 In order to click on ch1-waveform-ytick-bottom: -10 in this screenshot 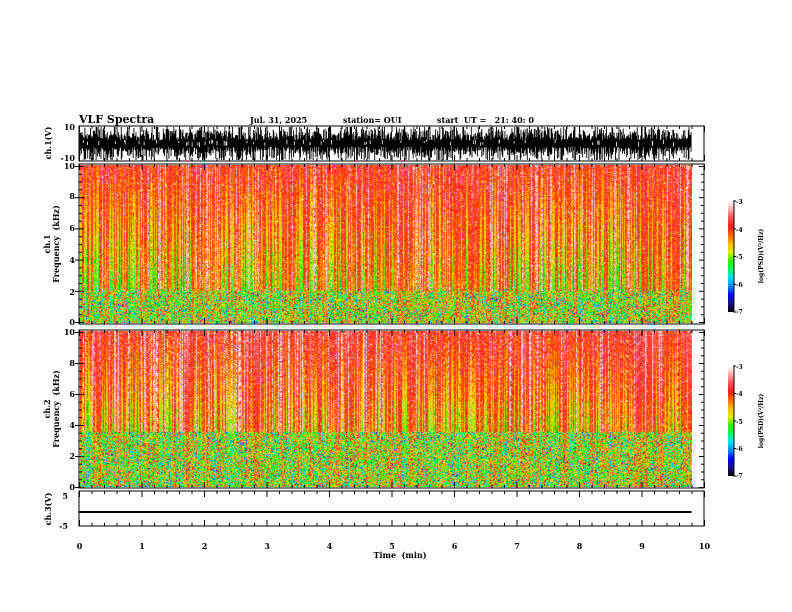, I will do `click(68, 158)`.